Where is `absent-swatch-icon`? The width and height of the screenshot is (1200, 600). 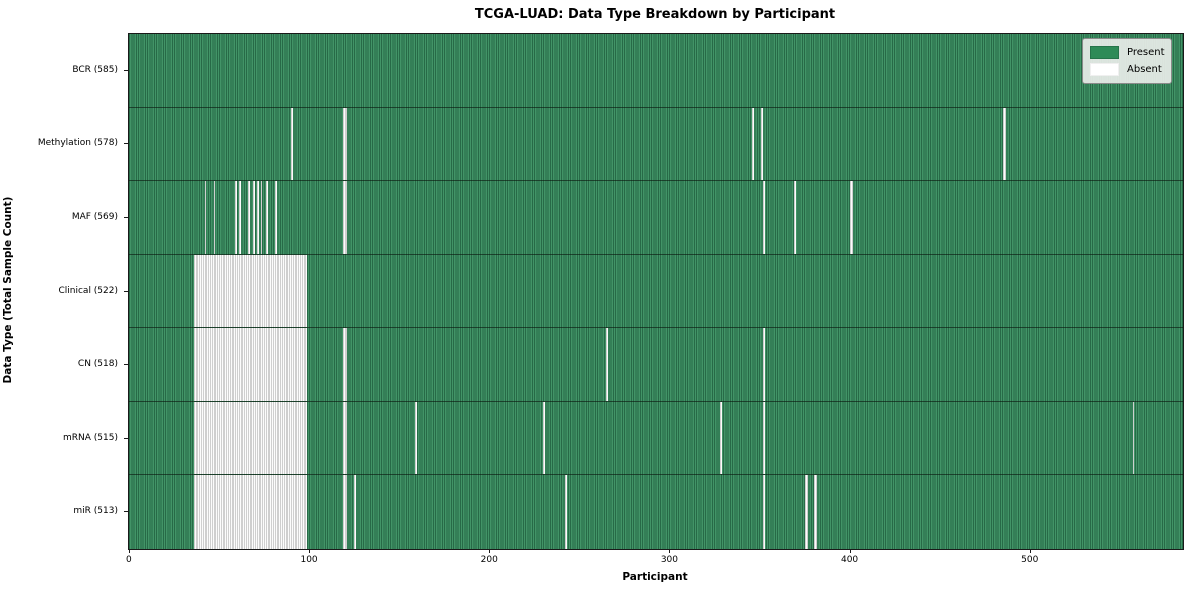 absent-swatch-icon is located at coordinates (1104, 69).